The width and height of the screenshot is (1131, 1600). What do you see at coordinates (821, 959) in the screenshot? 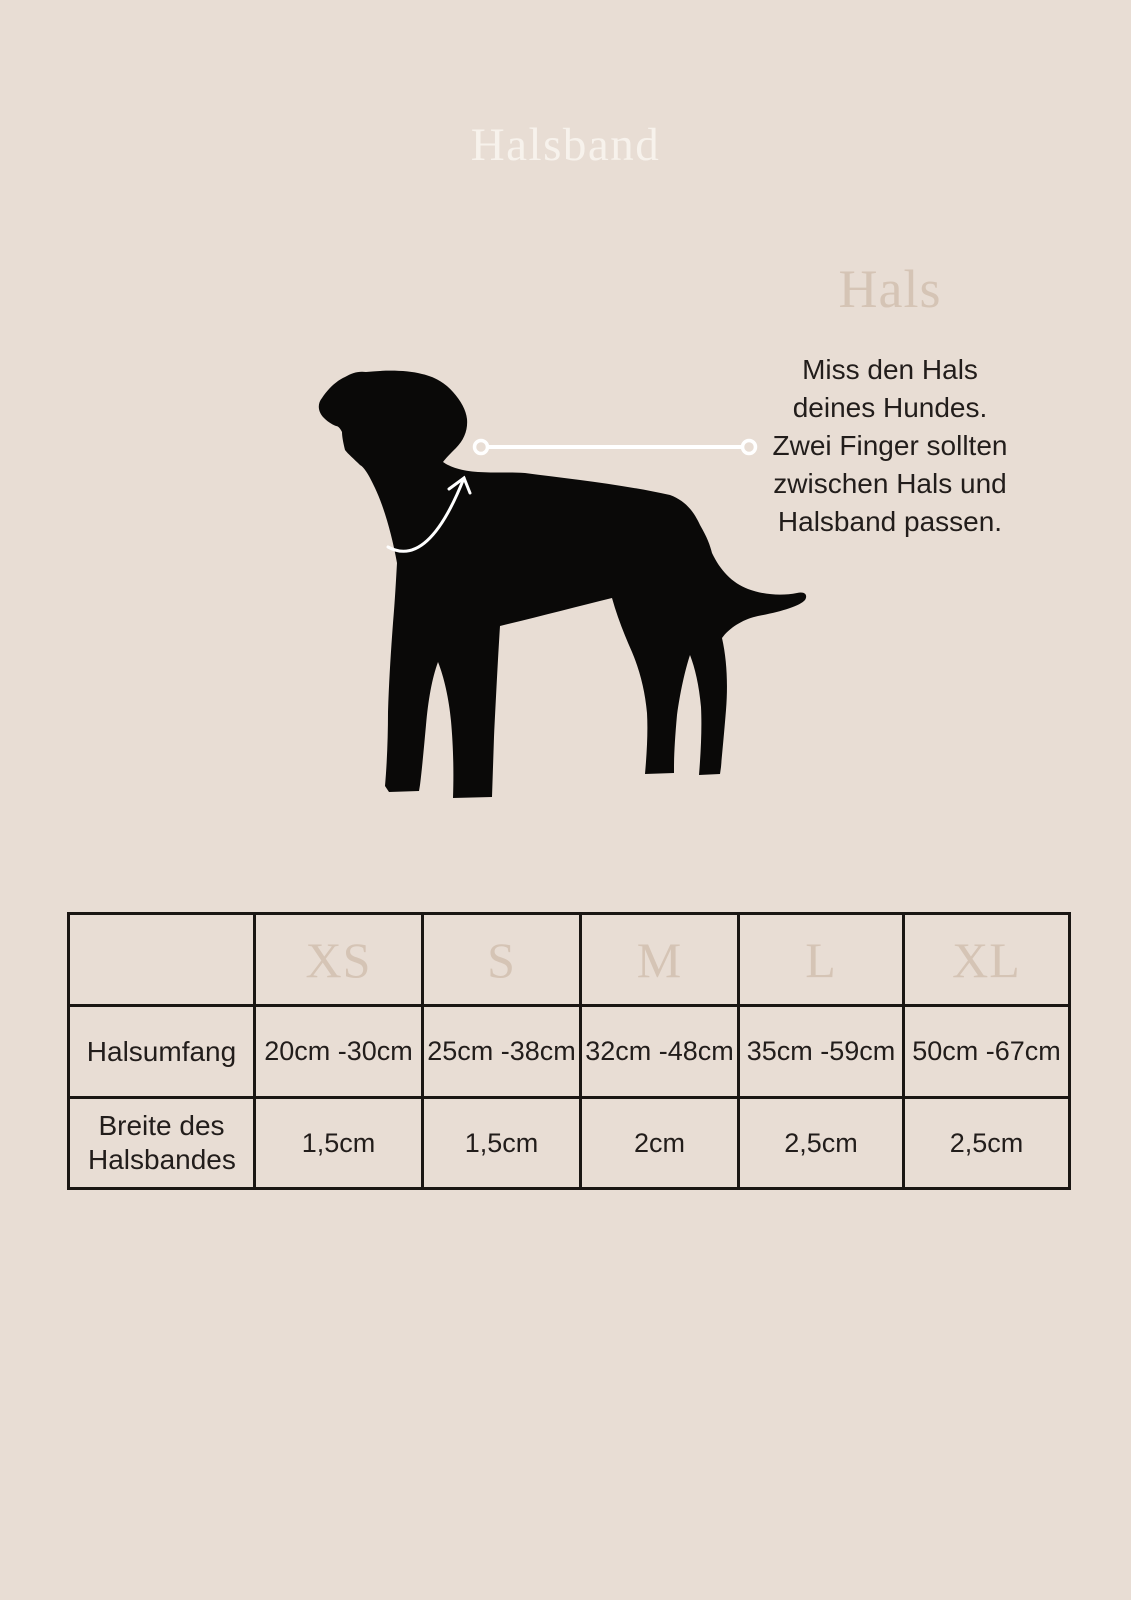
I see `size-header-l: L` at bounding box center [821, 959].